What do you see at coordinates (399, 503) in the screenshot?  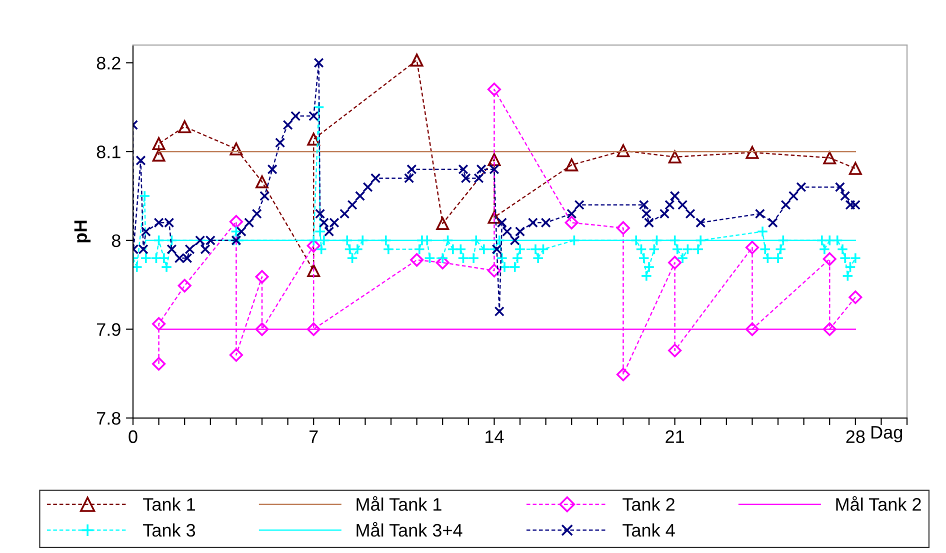 I see `legend-label: Mål Tank 1` at bounding box center [399, 503].